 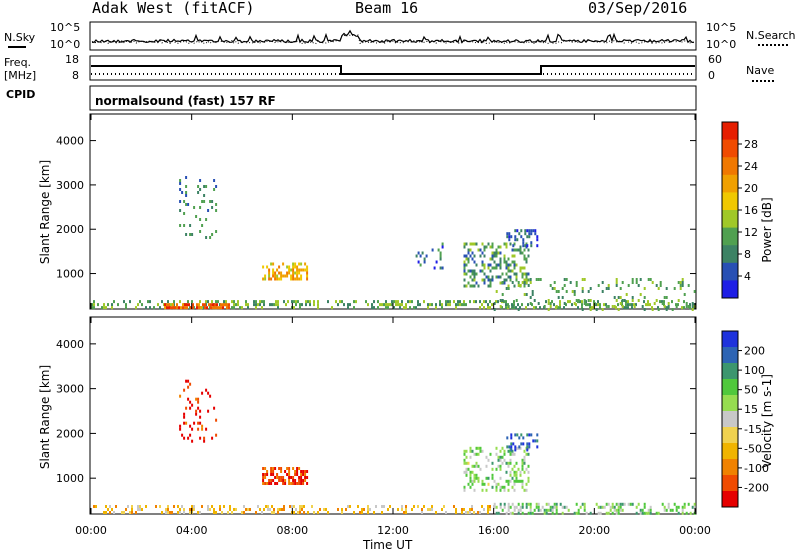 I want to click on cpid-label: CPID, so click(x=21, y=94).